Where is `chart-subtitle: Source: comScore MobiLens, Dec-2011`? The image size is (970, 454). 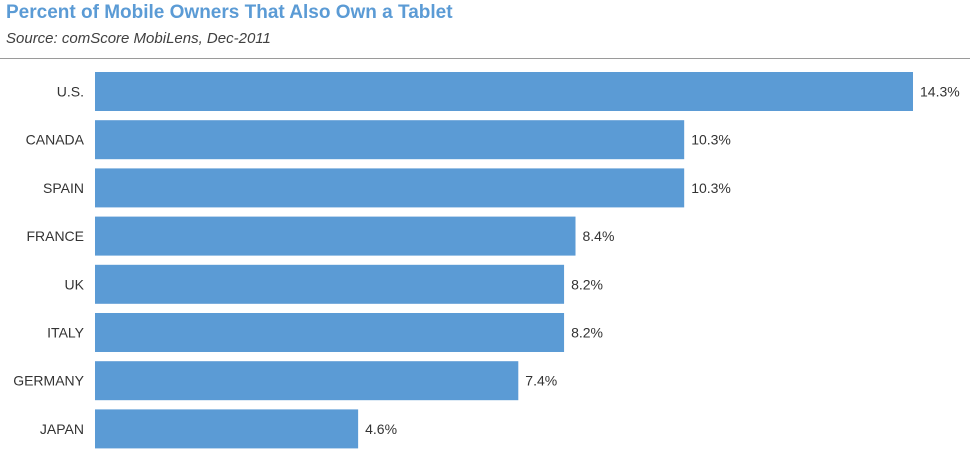
chart-subtitle: Source: comScore MobiLens, Dec-2011 is located at coordinates (138, 38).